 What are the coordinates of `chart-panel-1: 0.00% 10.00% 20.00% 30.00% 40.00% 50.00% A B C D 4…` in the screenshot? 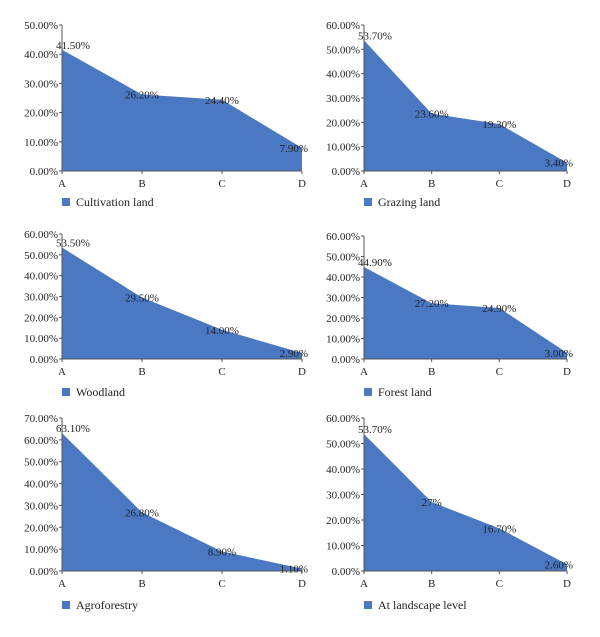 It's located at (166, 114).